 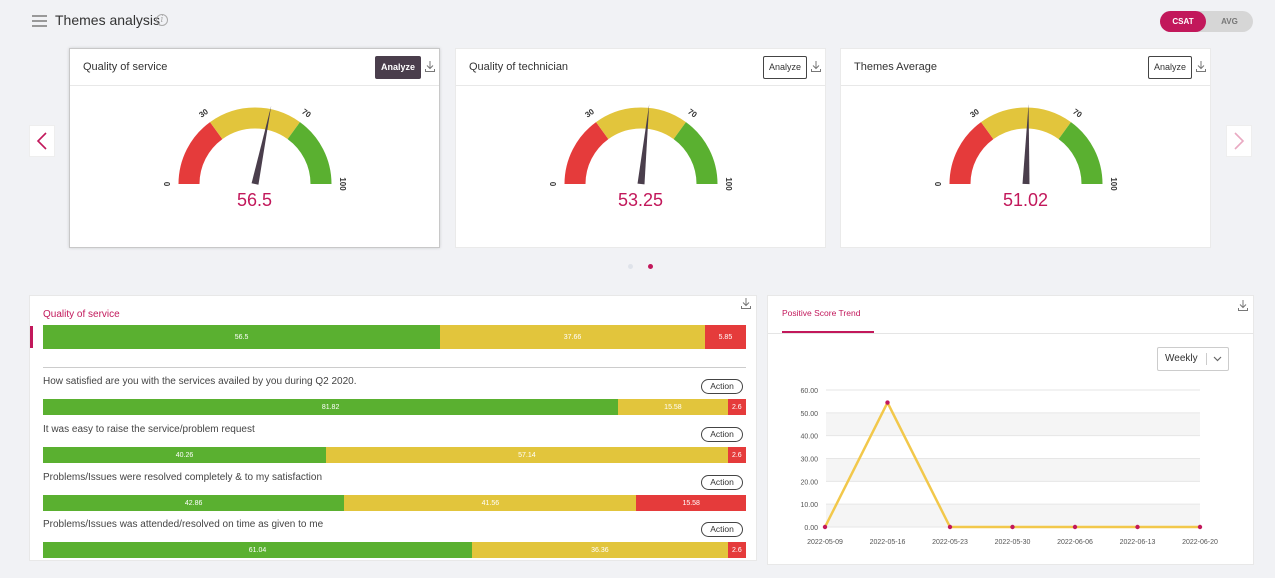 I want to click on neutral-segment: 37.66, so click(x=572, y=337).